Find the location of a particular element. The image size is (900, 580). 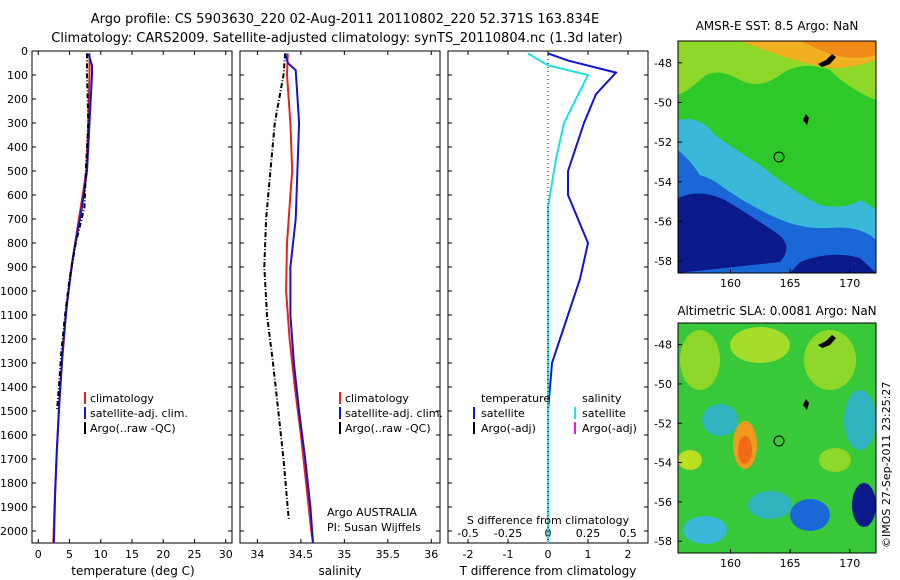

depth-tick-label: 1800 is located at coordinates (14, 483).